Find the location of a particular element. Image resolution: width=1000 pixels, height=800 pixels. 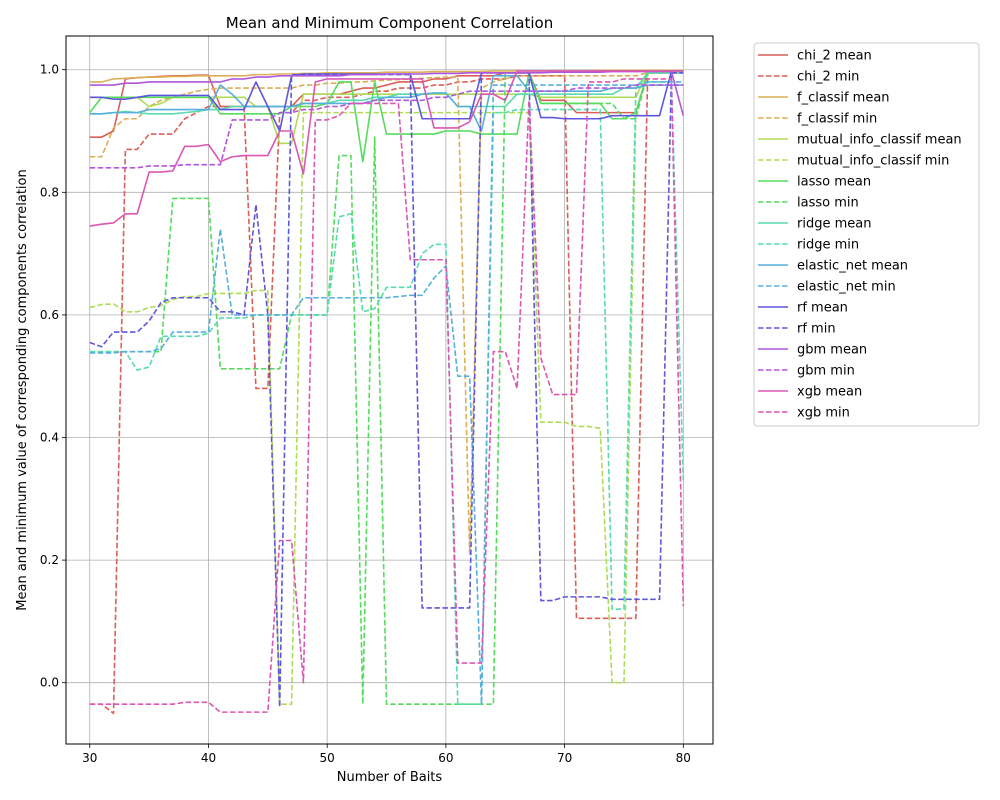

legend-box is located at coordinates (866, 234).